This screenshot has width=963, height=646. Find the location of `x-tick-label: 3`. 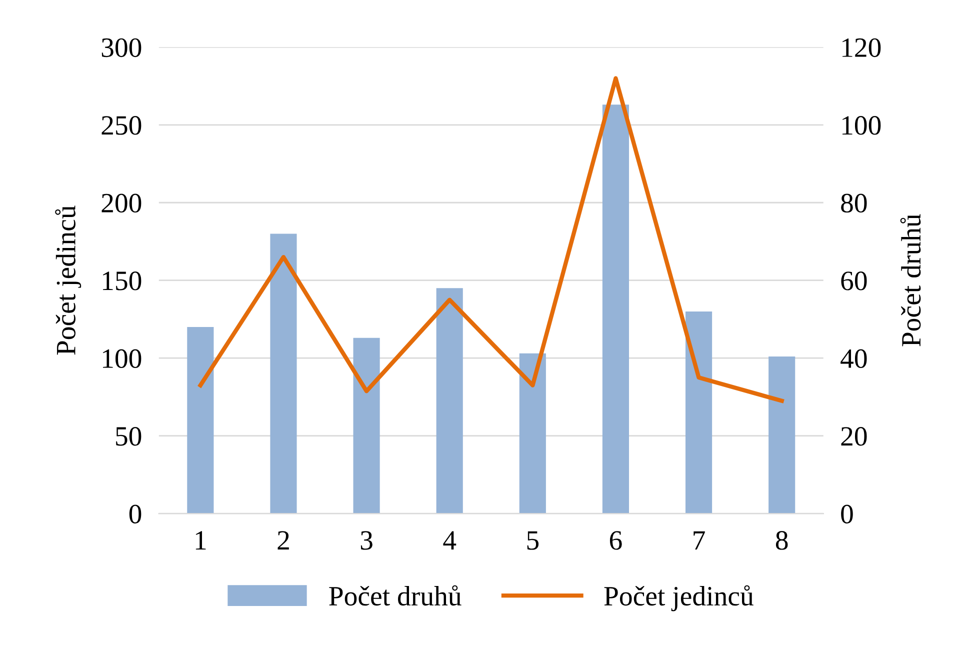

x-tick-label: 3 is located at coordinates (366, 540).